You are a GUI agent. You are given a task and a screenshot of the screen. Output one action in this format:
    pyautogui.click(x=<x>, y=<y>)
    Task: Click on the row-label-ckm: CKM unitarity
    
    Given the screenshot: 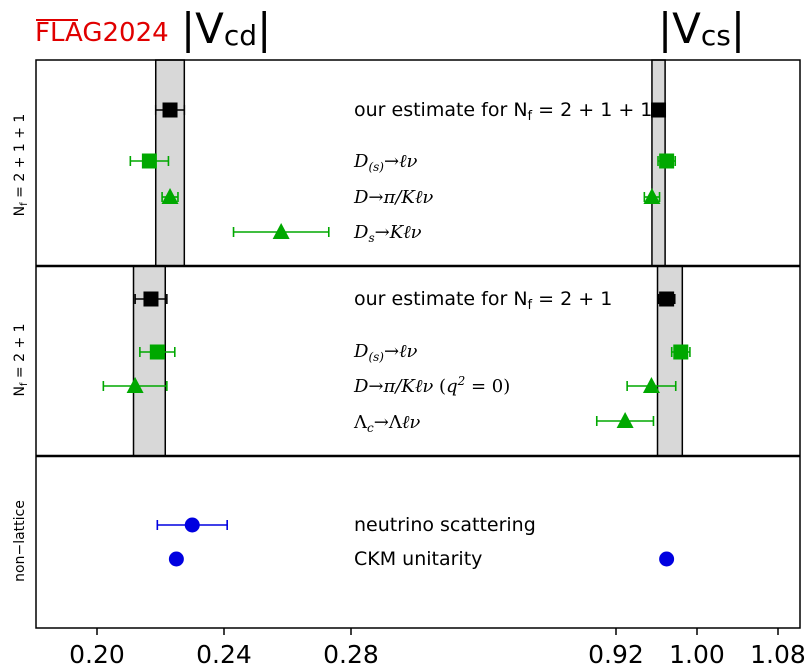 What is the action you would take?
    pyautogui.click(x=418, y=559)
    